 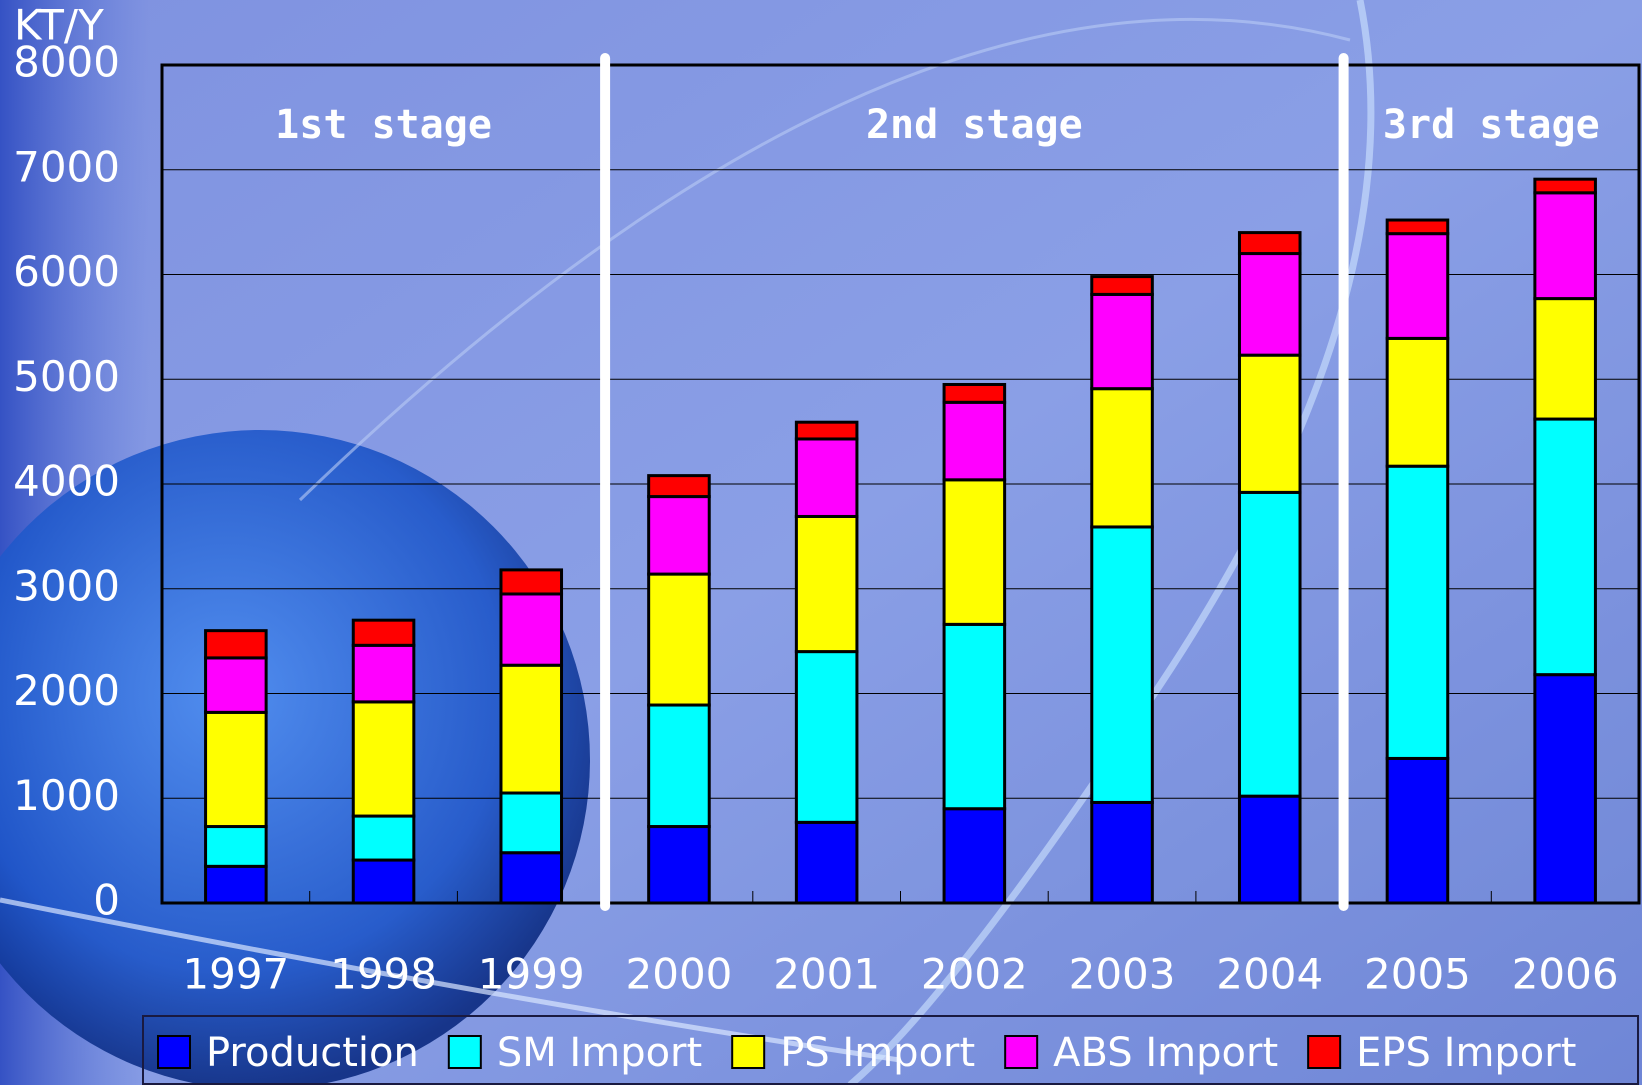 What do you see at coordinates (1565, 974) in the screenshot?
I see `x-tick-label: 2006` at bounding box center [1565, 974].